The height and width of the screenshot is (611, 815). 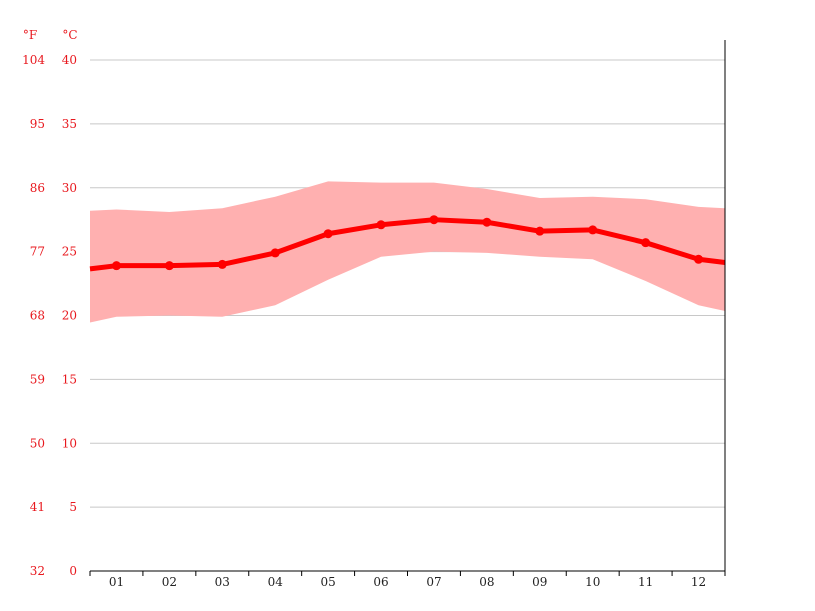 What do you see at coordinates (30, 35) in the screenshot?
I see `fahrenheit-unit-label: °F` at bounding box center [30, 35].